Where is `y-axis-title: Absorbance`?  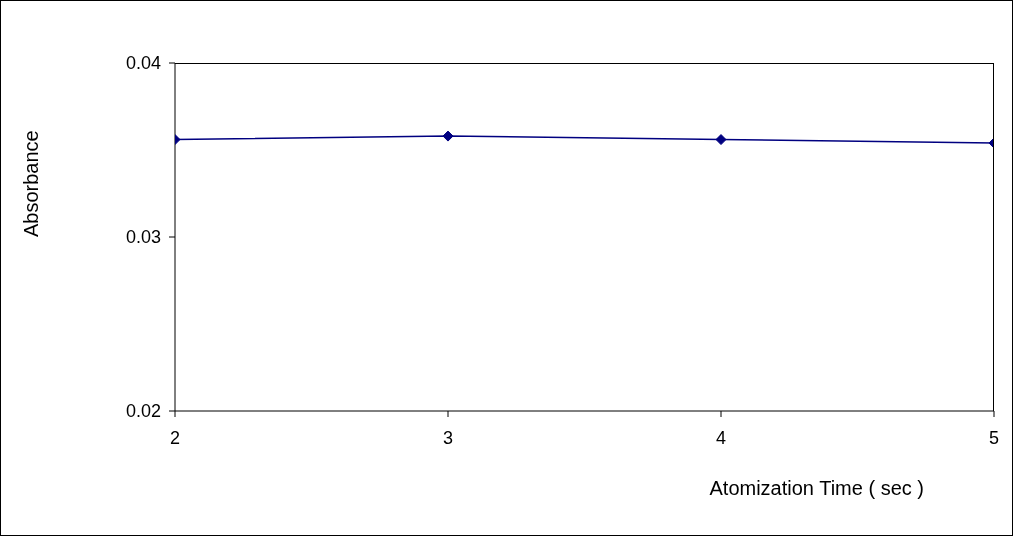 y-axis-title: Absorbance is located at coordinates (31, 183).